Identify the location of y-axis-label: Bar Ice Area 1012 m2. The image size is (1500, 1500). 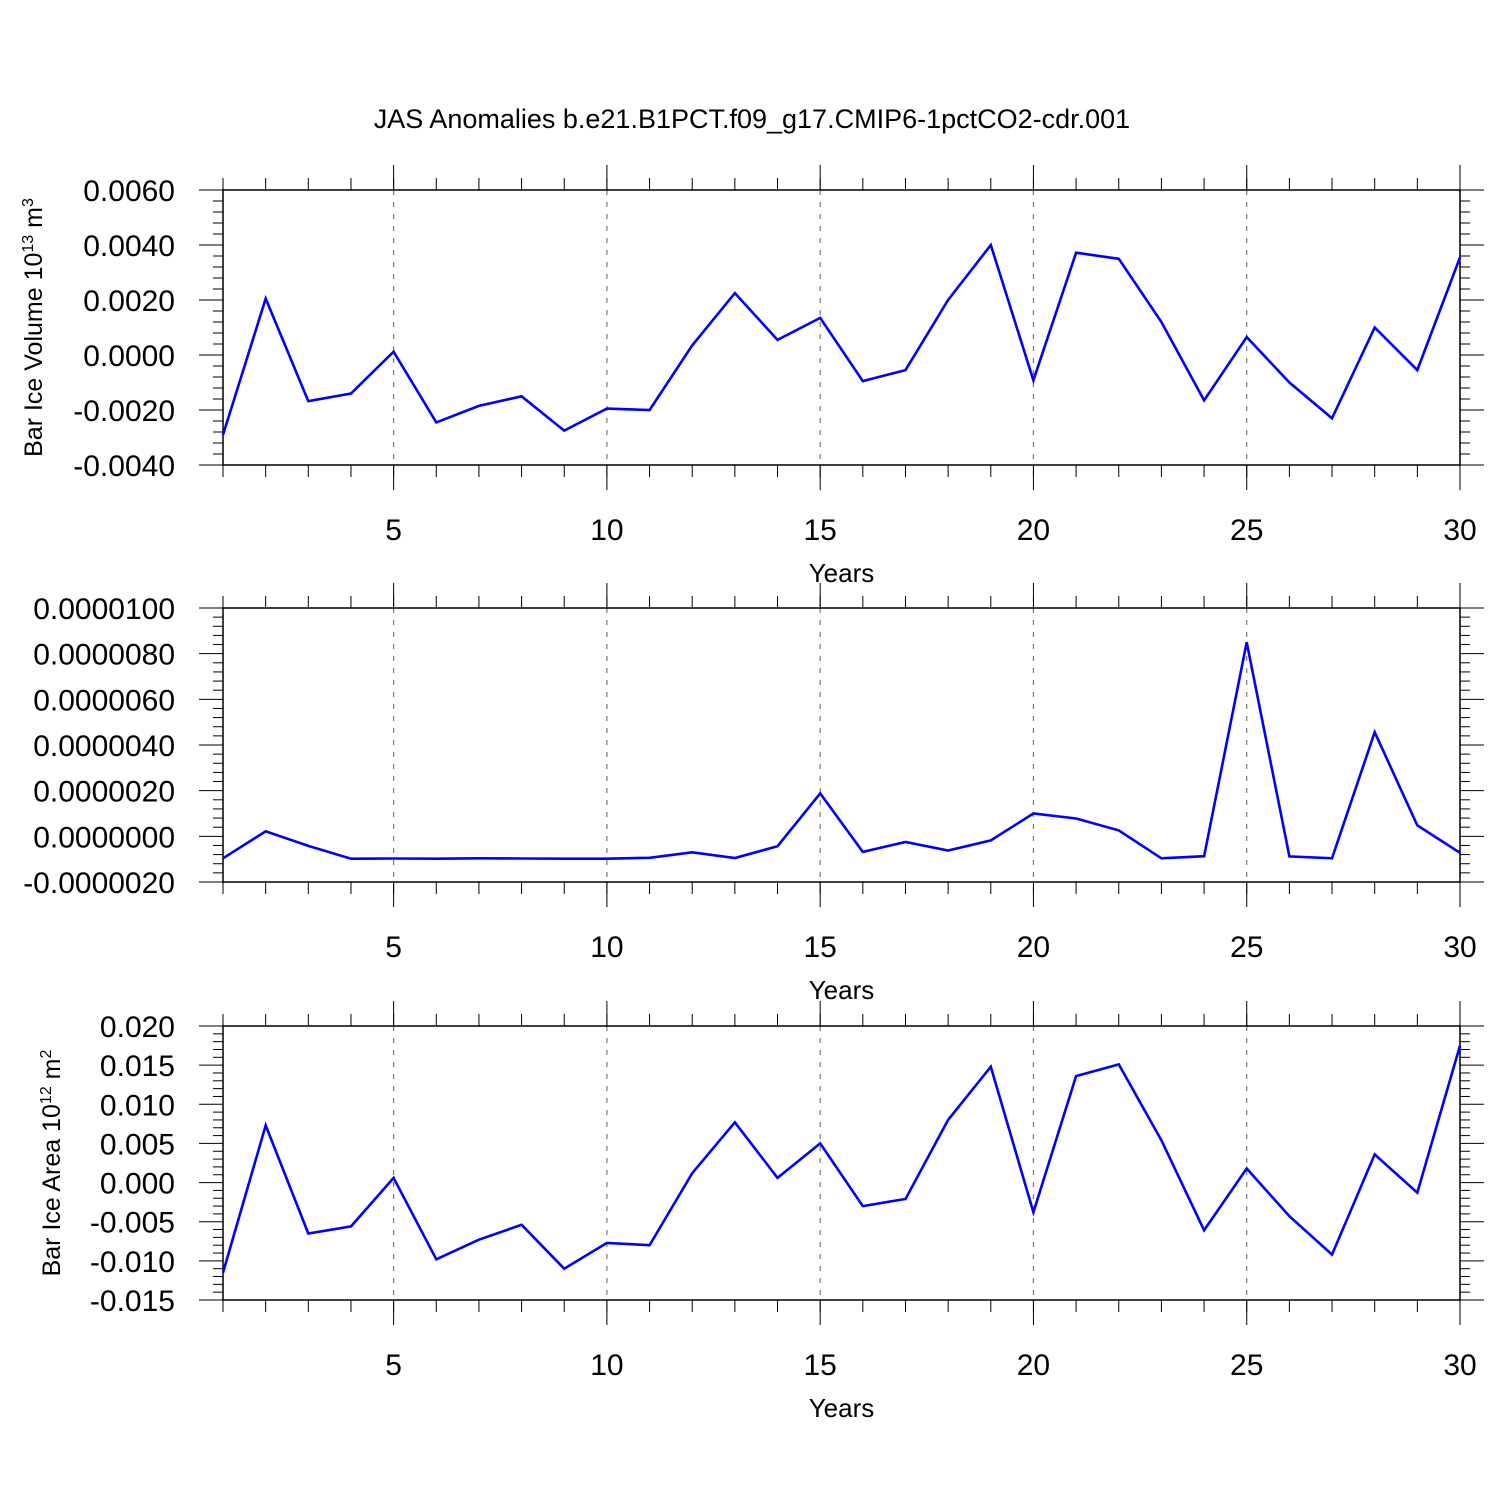
(52, 1163).